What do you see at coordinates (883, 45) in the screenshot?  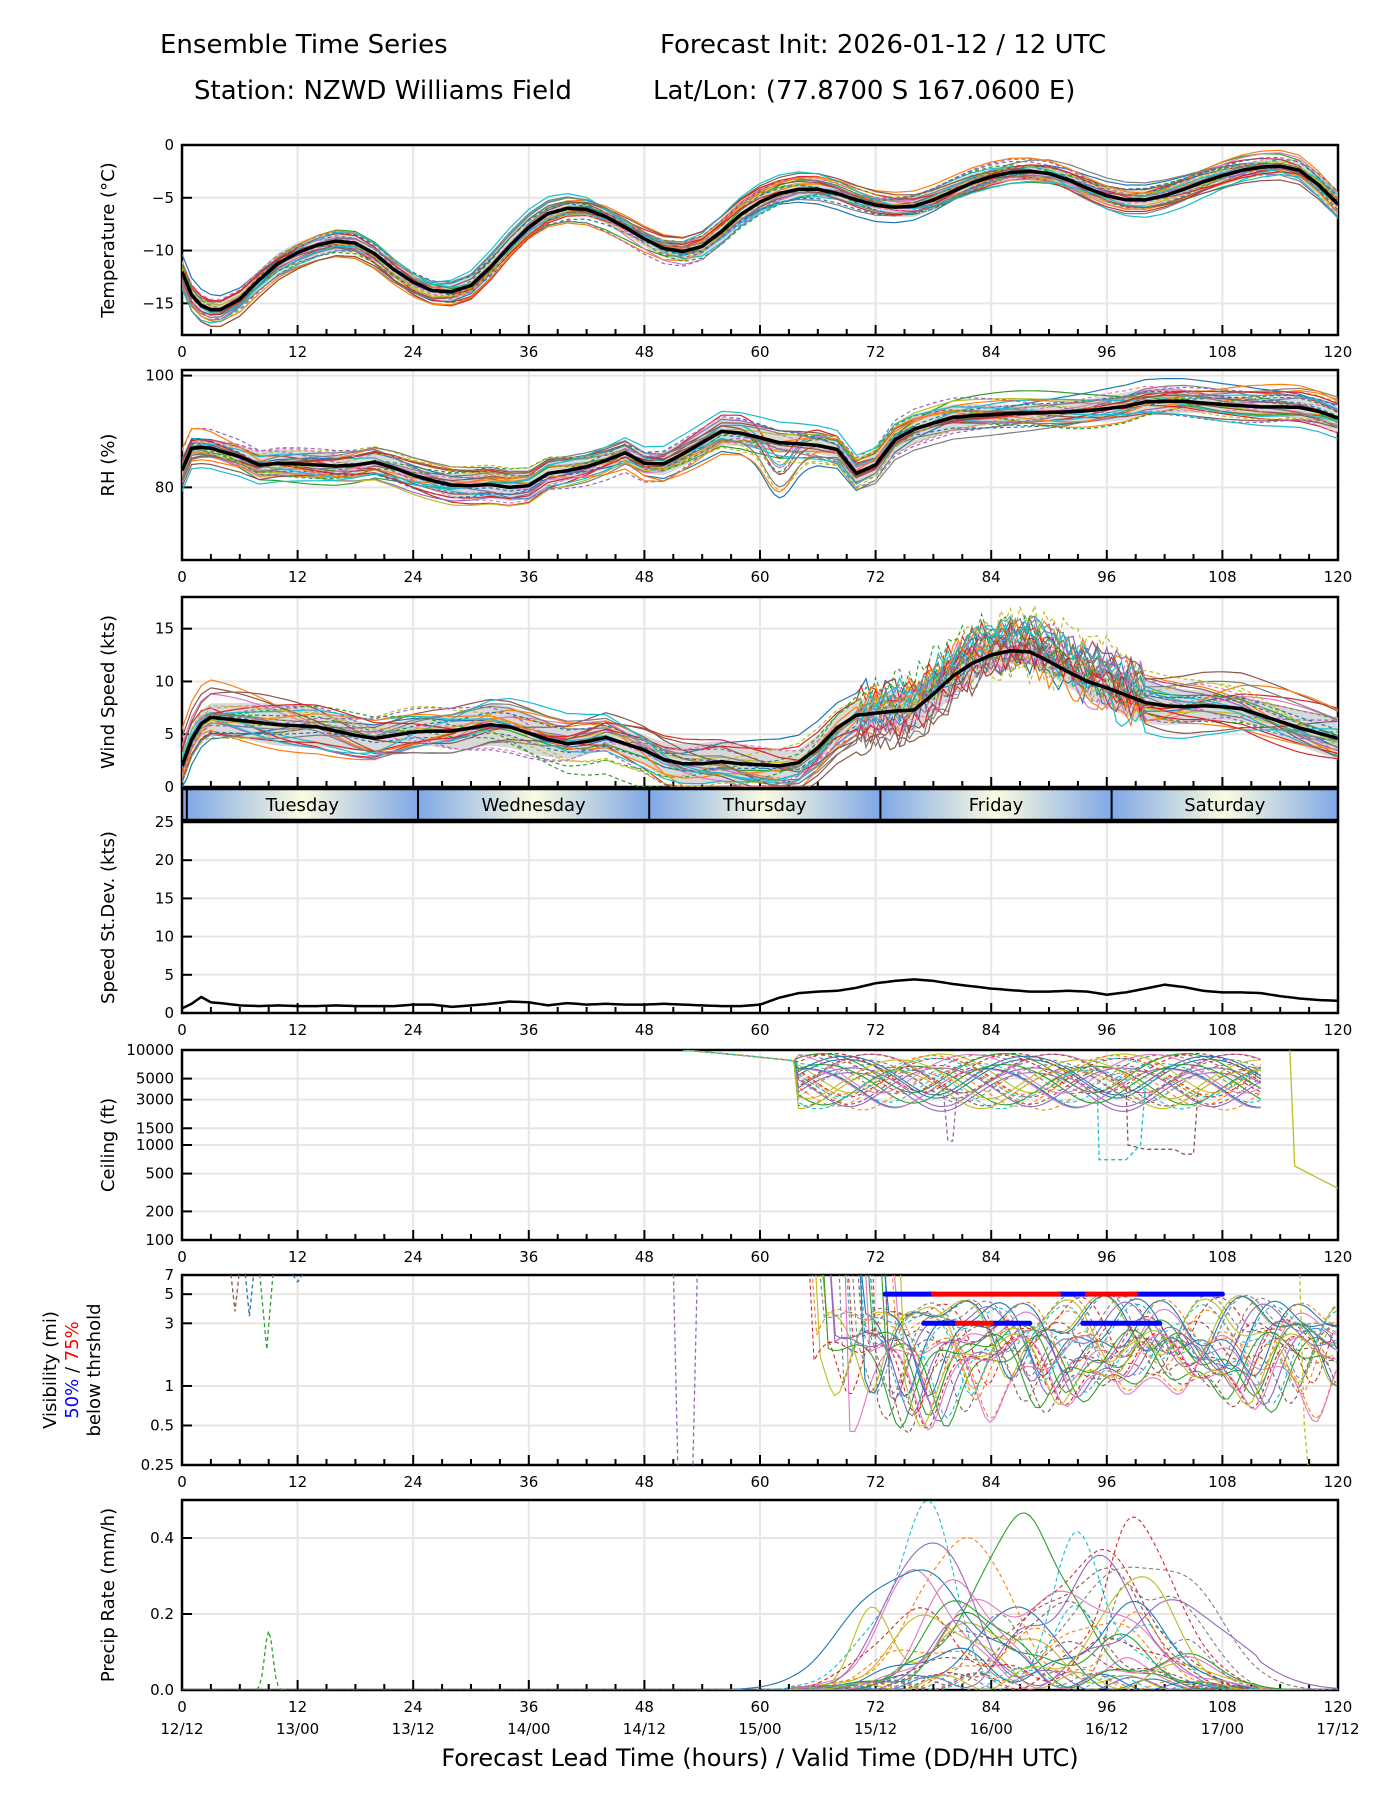 I see `forecast-init: Forecast Init: 2026-01-12 / 12 UTC` at bounding box center [883, 45].